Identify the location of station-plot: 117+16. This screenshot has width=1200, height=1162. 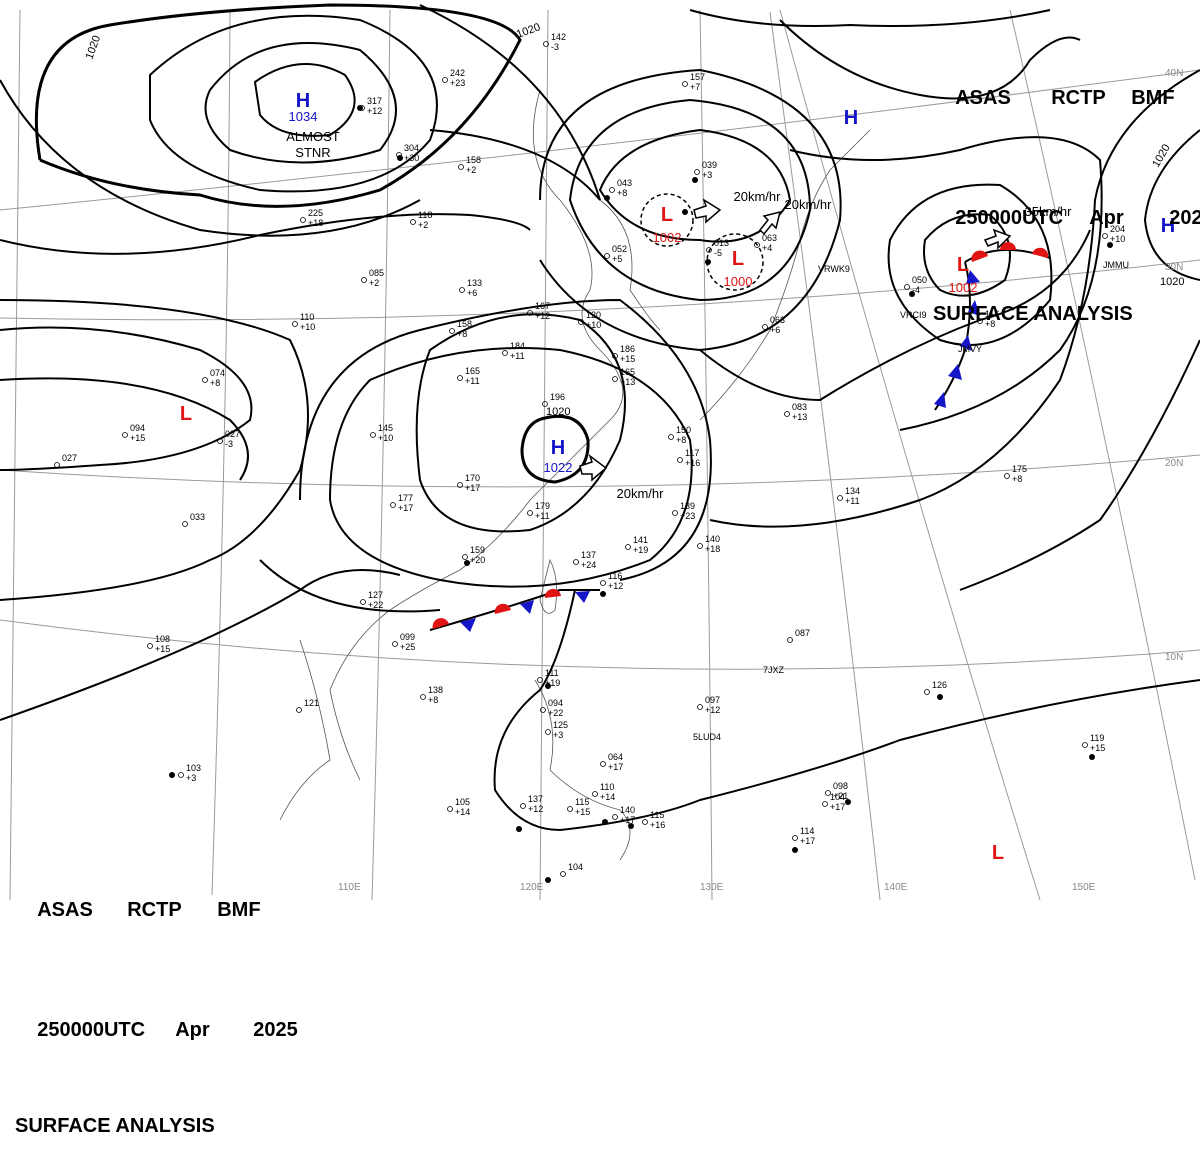
(688, 458).